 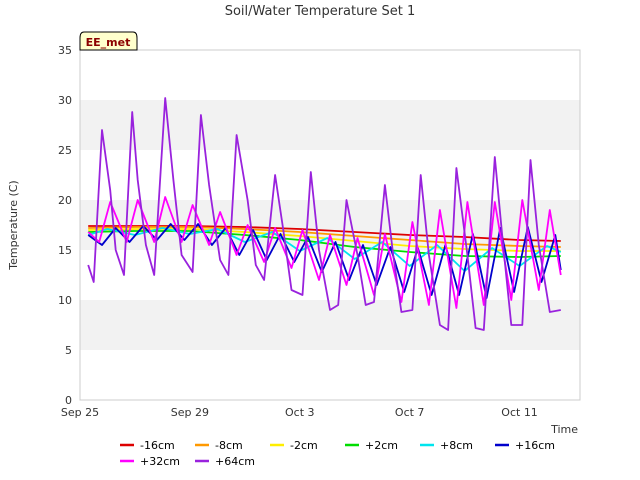 I want to click on legend-label: +2cm, so click(x=381, y=445).